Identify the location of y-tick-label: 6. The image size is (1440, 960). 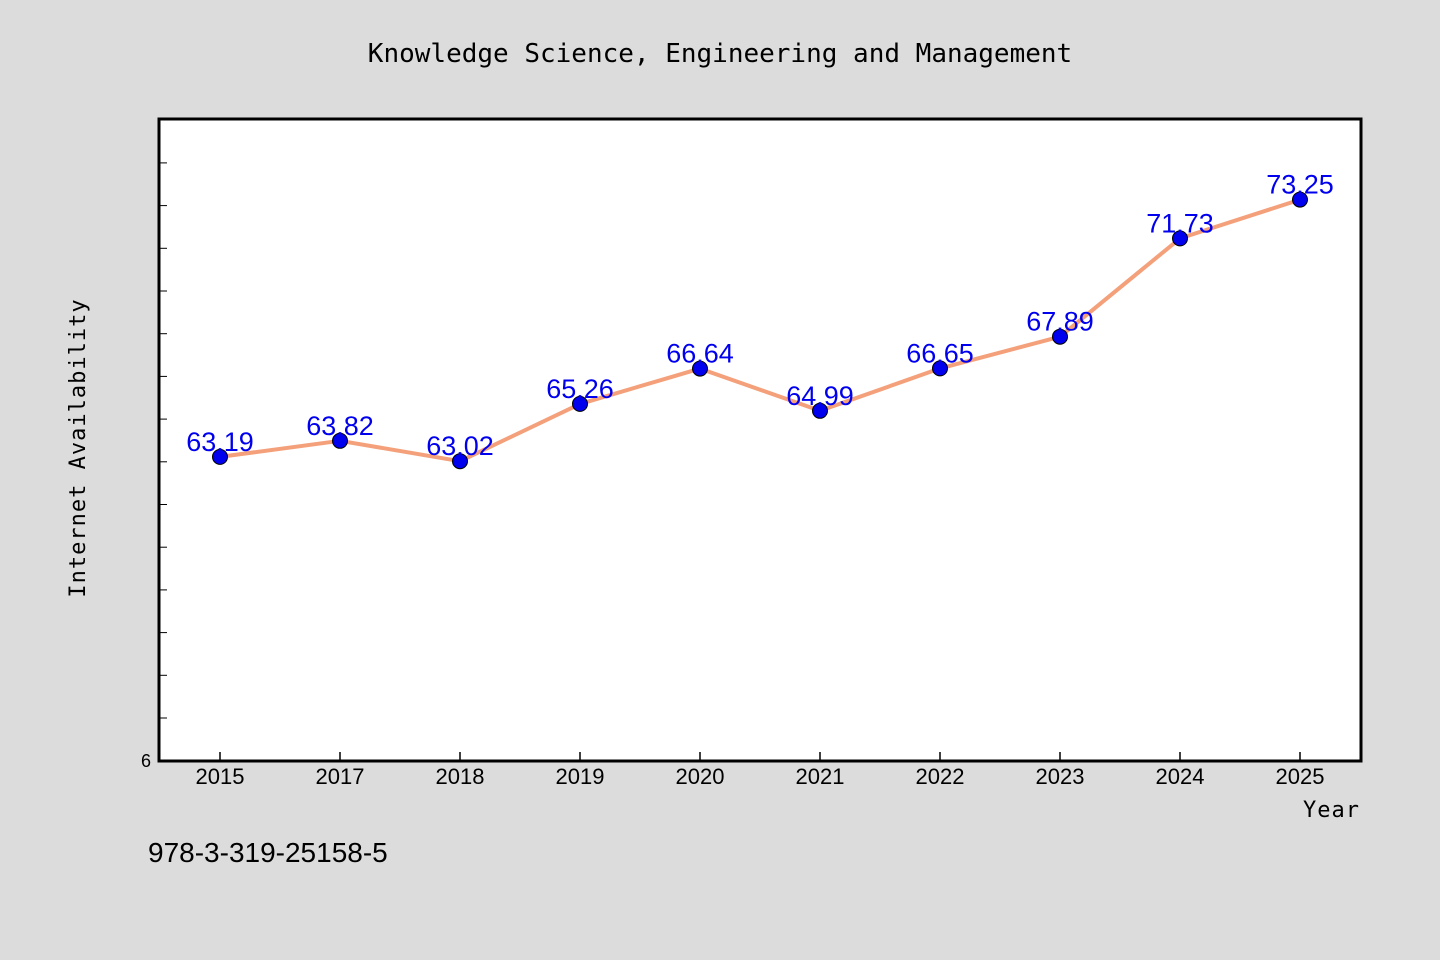
(146, 761).